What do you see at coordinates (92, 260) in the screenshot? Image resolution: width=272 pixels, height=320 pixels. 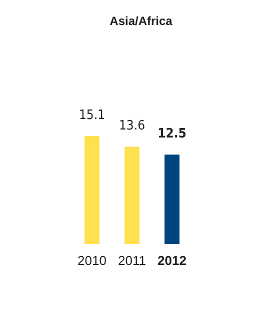 I see `x-tick-label: 2010` at bounding box center [92, 260].